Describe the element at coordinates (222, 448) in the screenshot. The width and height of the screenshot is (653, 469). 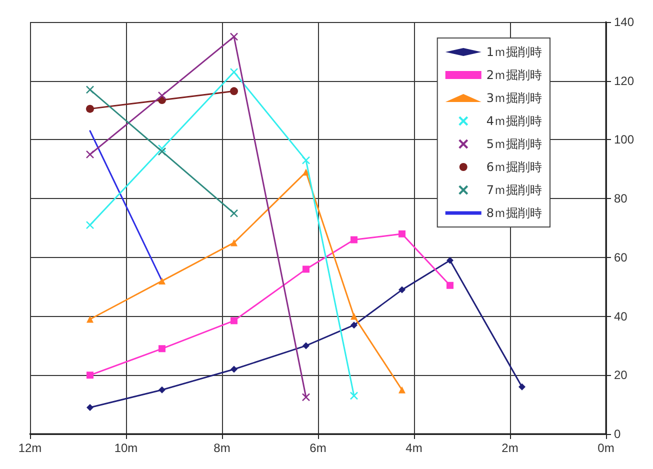
I see `x-tick-label: 8m` at that location.